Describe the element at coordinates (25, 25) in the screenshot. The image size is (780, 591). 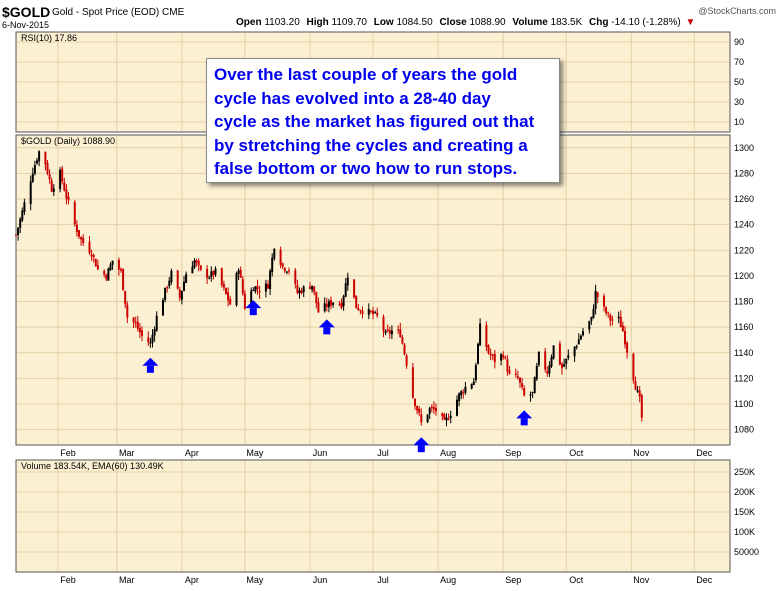
I see `date-label: 6-Nov-2015` at that location.